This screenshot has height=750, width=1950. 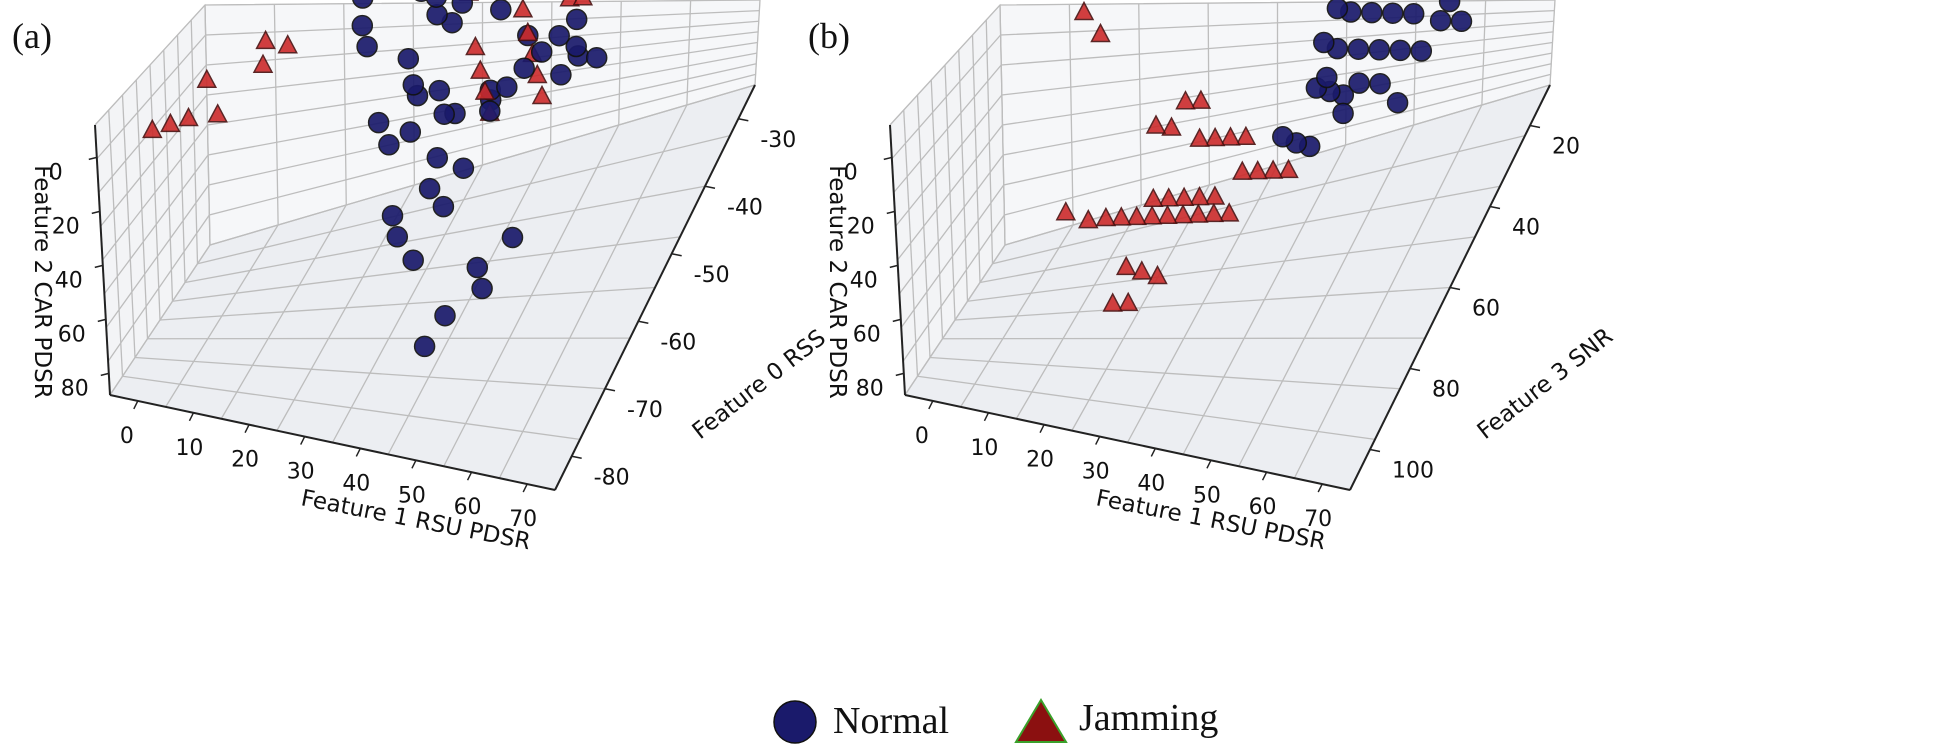 I want to click on y-tick-label: 40, so click(x=1526, y=228).